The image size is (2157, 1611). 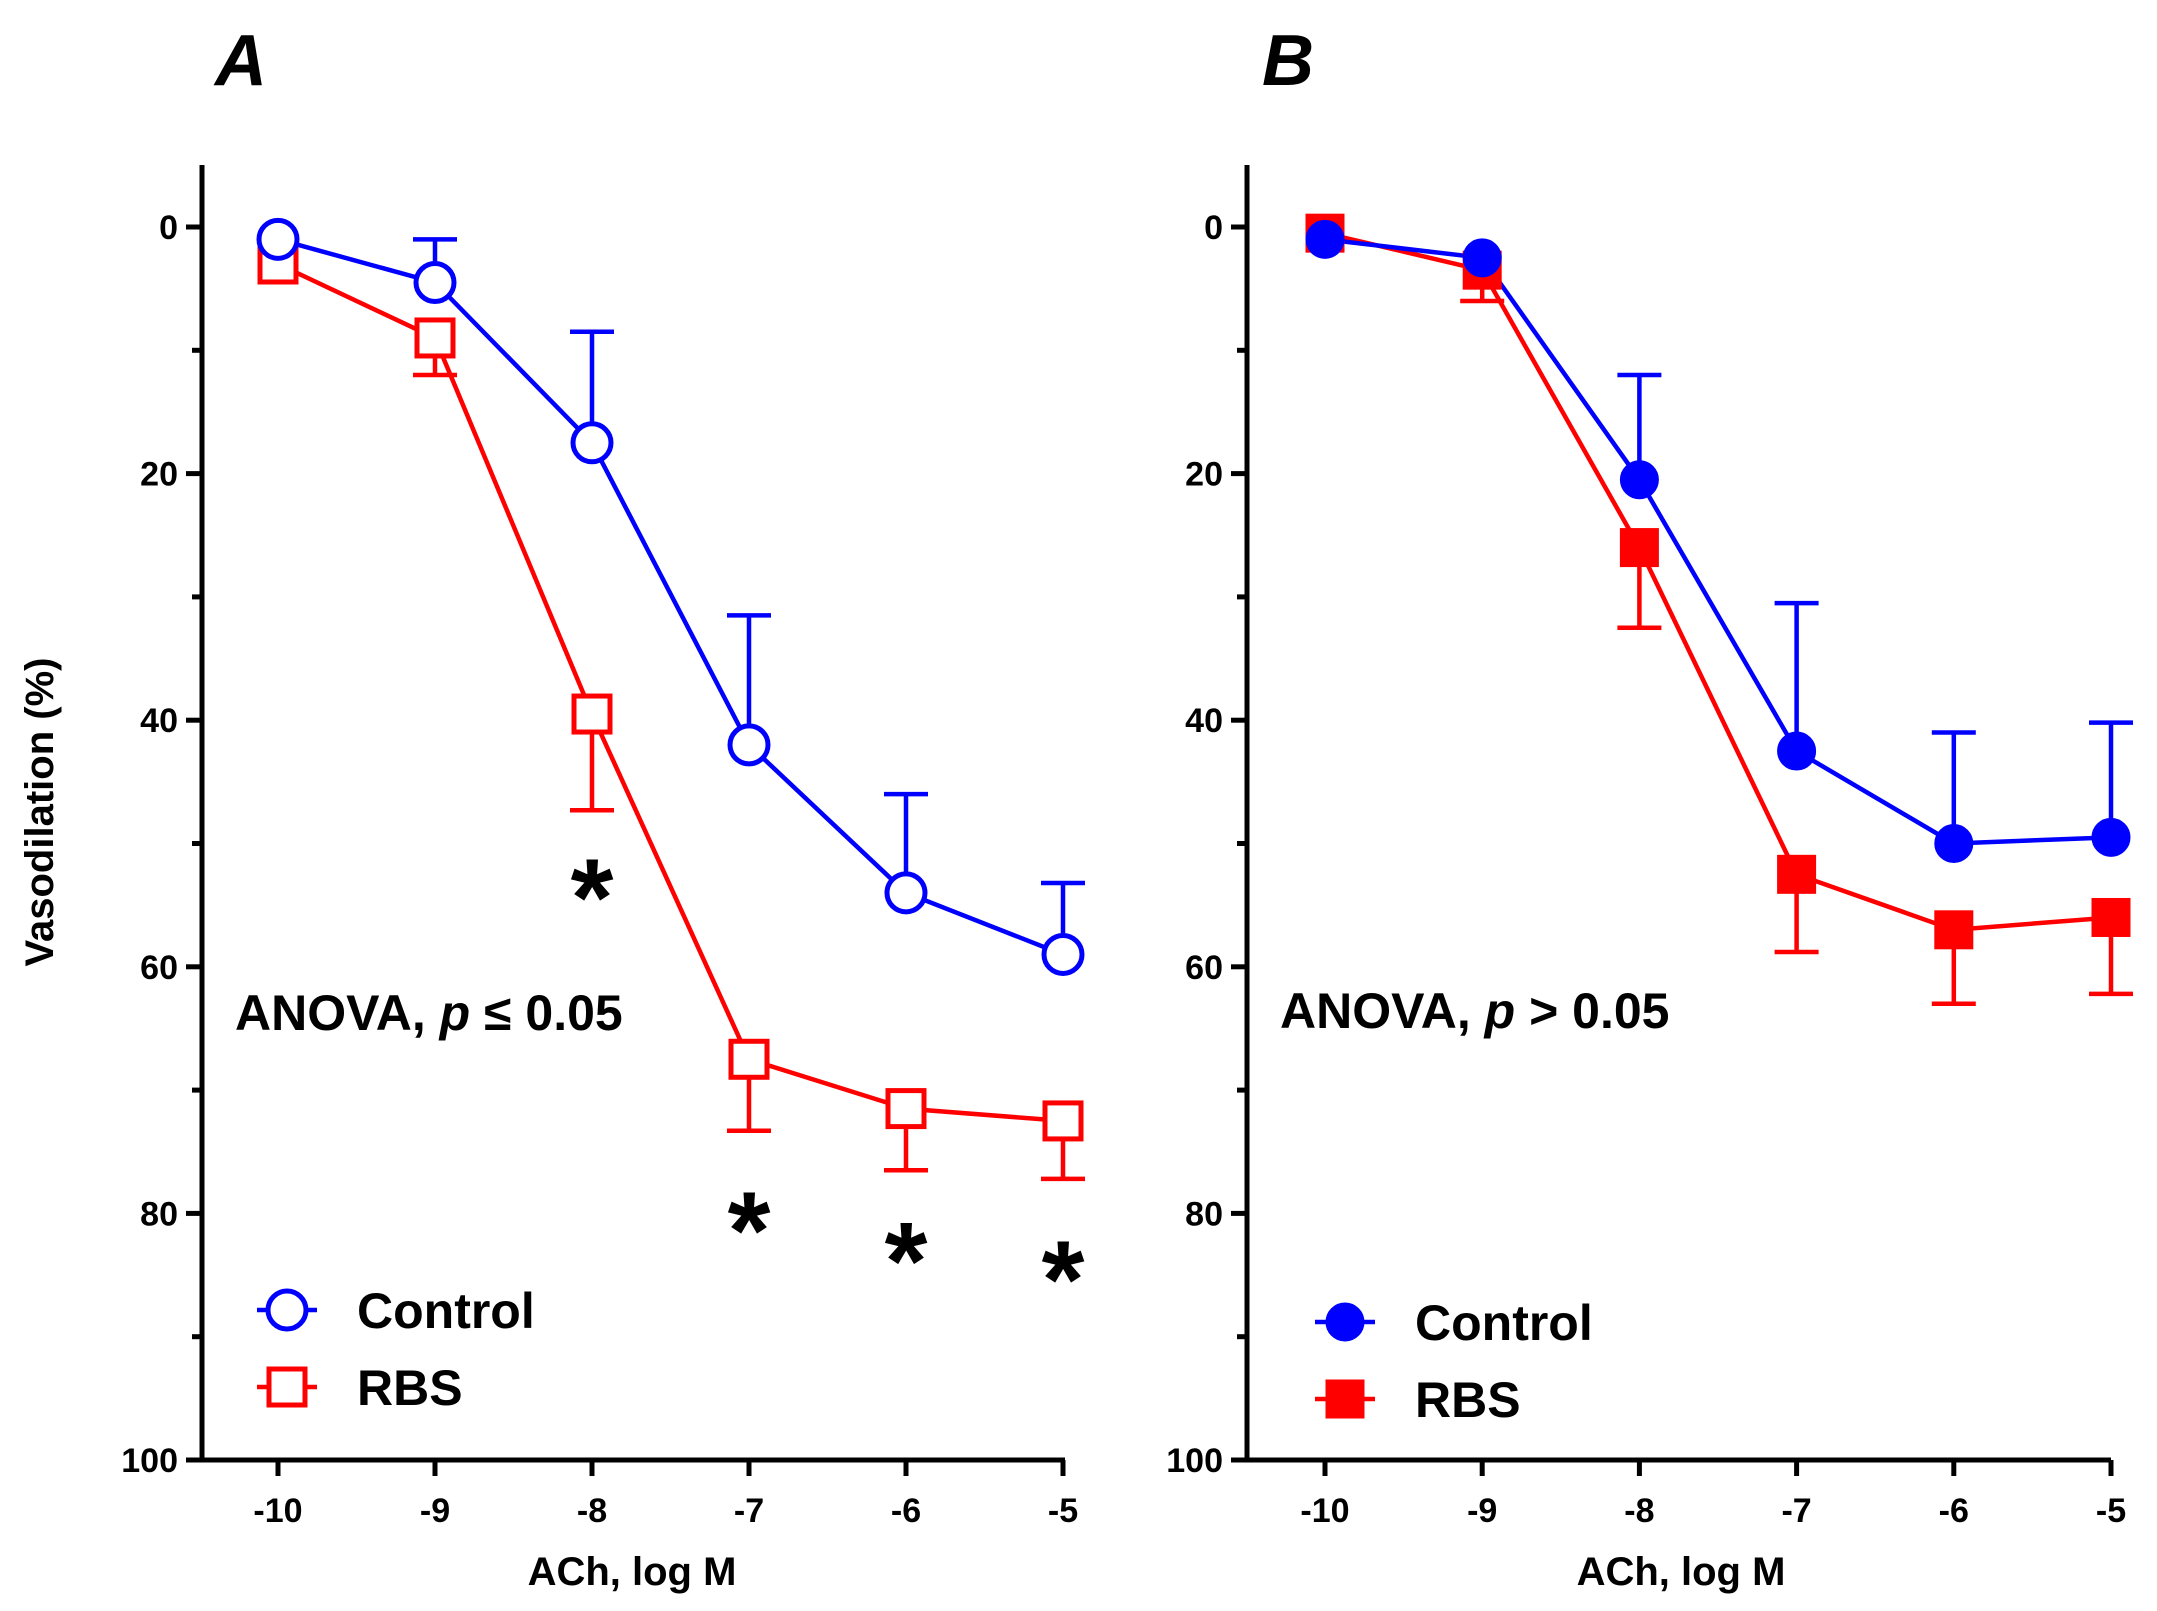 I want to click on anova-annotation: ANOVA, p > 0.05, so click(x=1474, y=1011).